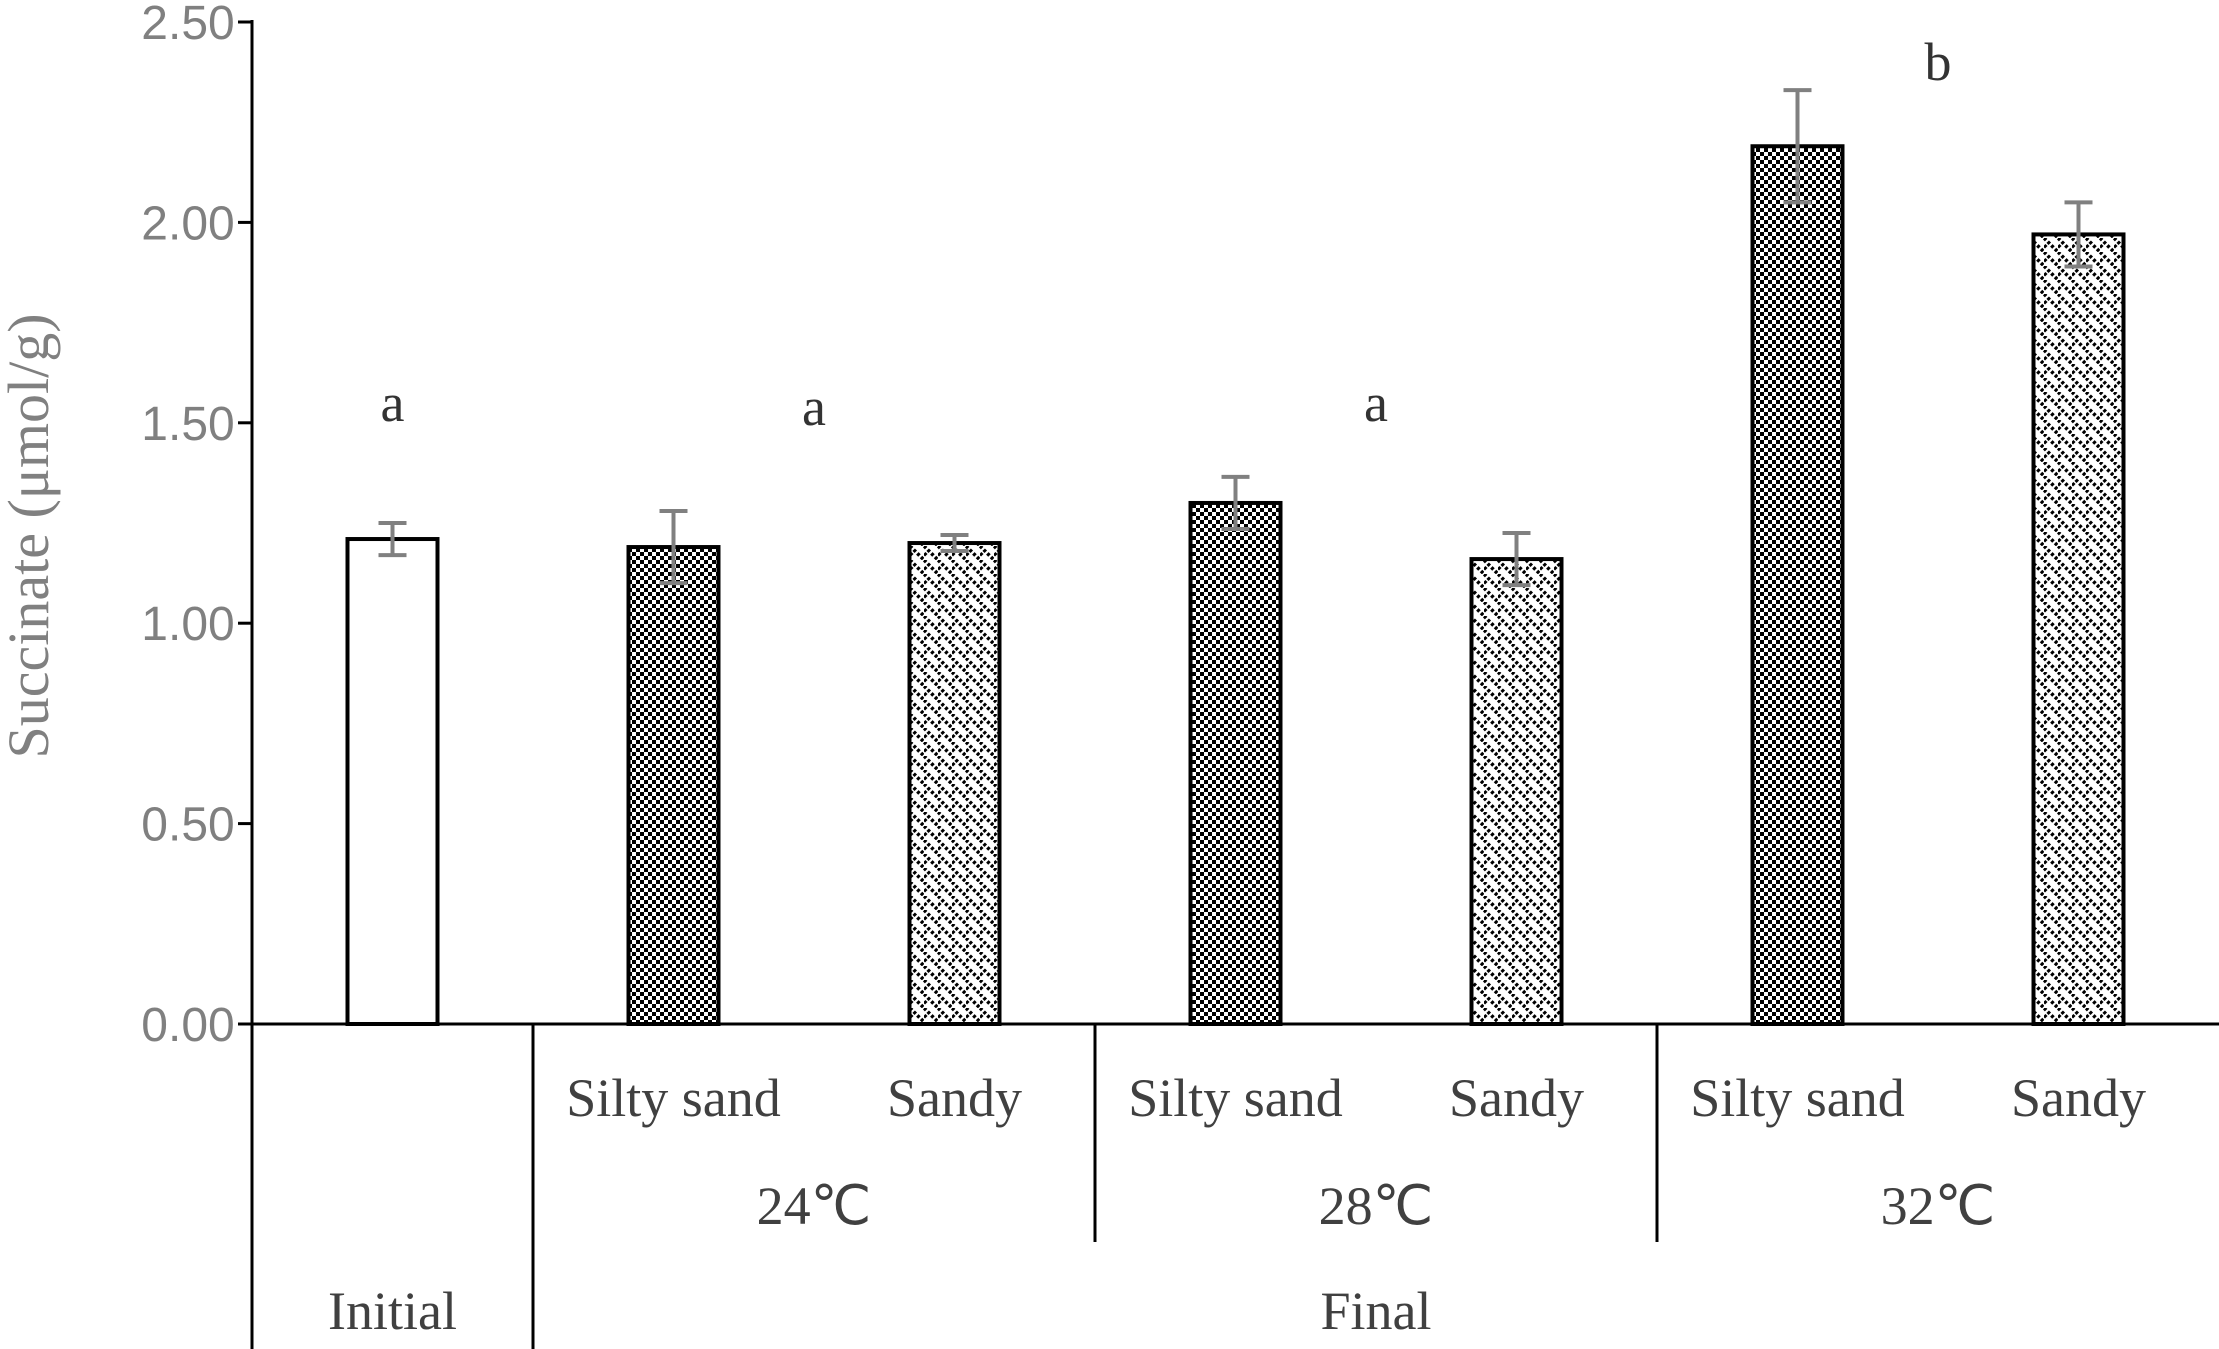 The height and width of the screenshot is (1349, 2219). What do you see at coordinates (197, 526) in the screenshot?
I see `y-axis: 0.00 0.50 1.00 1.50 2.00 2.50` at bounding box center [197, 526].